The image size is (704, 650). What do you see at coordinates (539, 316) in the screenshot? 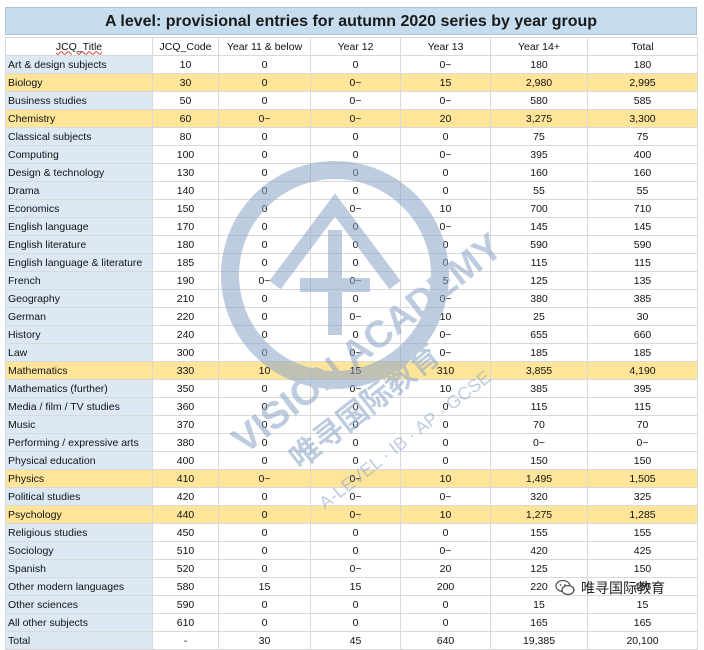
I see `cell-year14: 25` at bounding box center [539, 316].